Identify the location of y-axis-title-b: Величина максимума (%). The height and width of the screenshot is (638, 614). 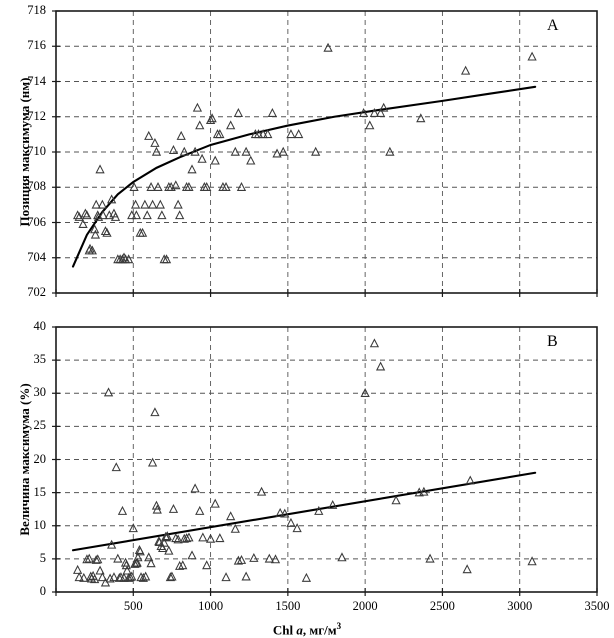
(24, 459).